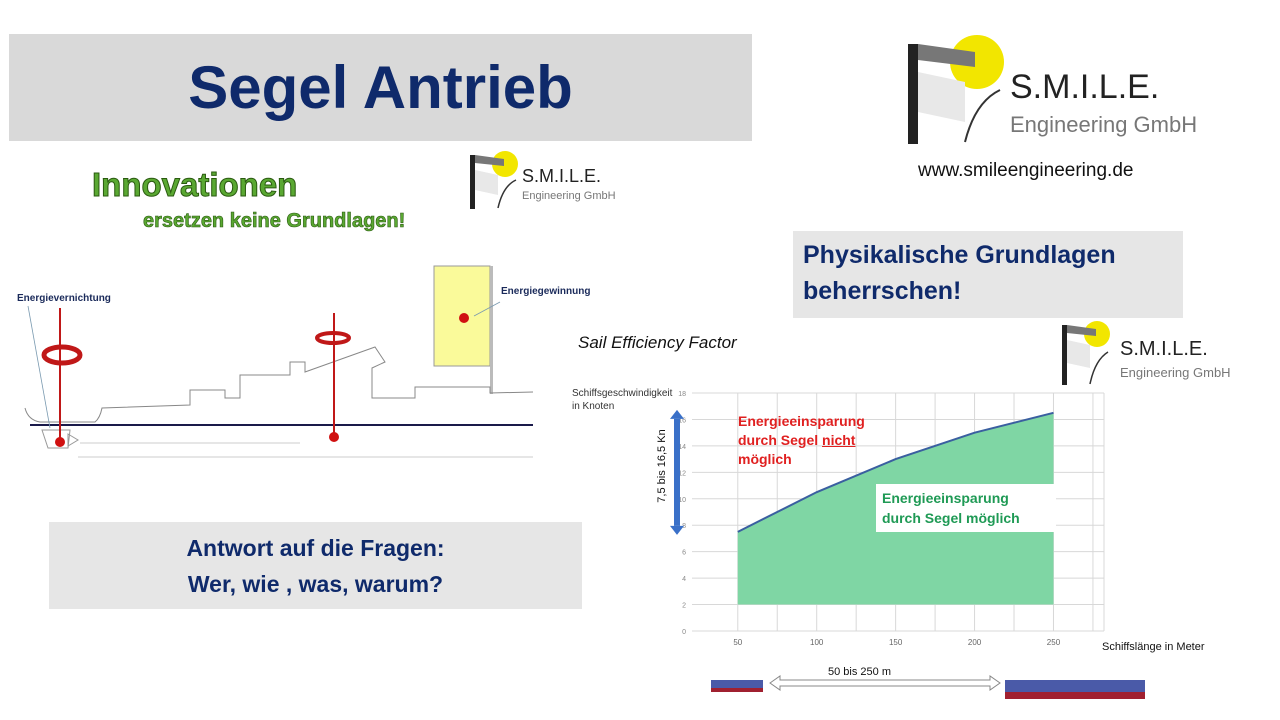 The width and height of the screenshot is (1280, 720). I want to click on y-tick-label: 16, so click(682, 420).